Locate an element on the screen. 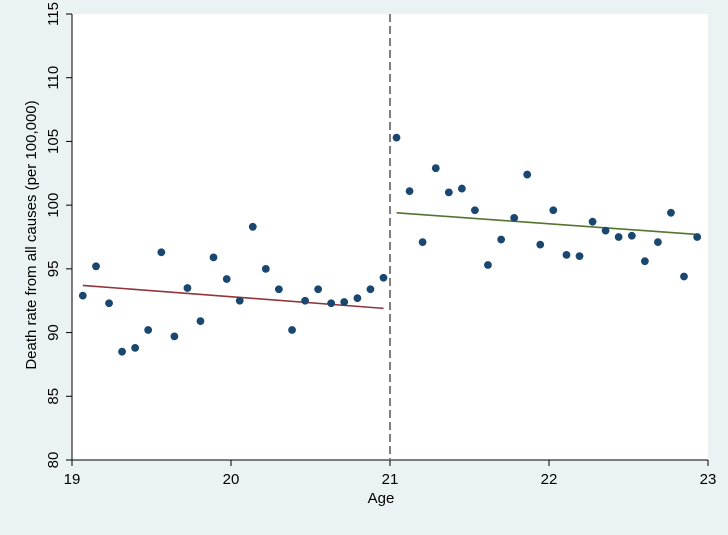 The height and width of the screenshot is (535, 728). y-tick-label: 90 is located at coordinates (53, 332).